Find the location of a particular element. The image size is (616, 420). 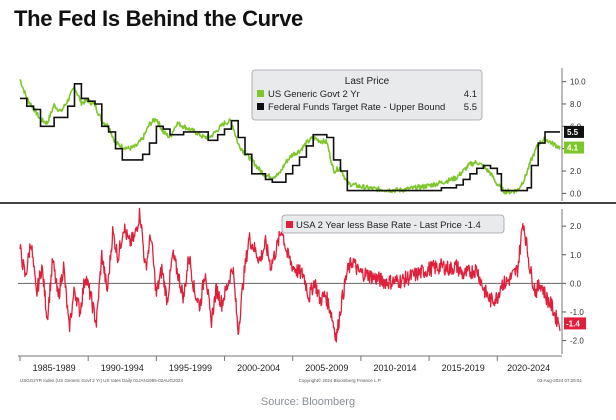

top-legend-title: Last Price is located at coordinates (367, 81).